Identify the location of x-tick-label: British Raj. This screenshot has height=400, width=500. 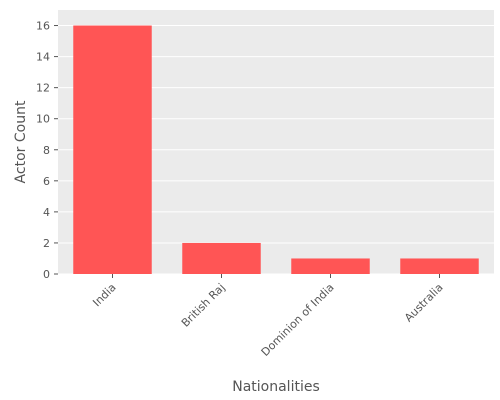
(203, 305).